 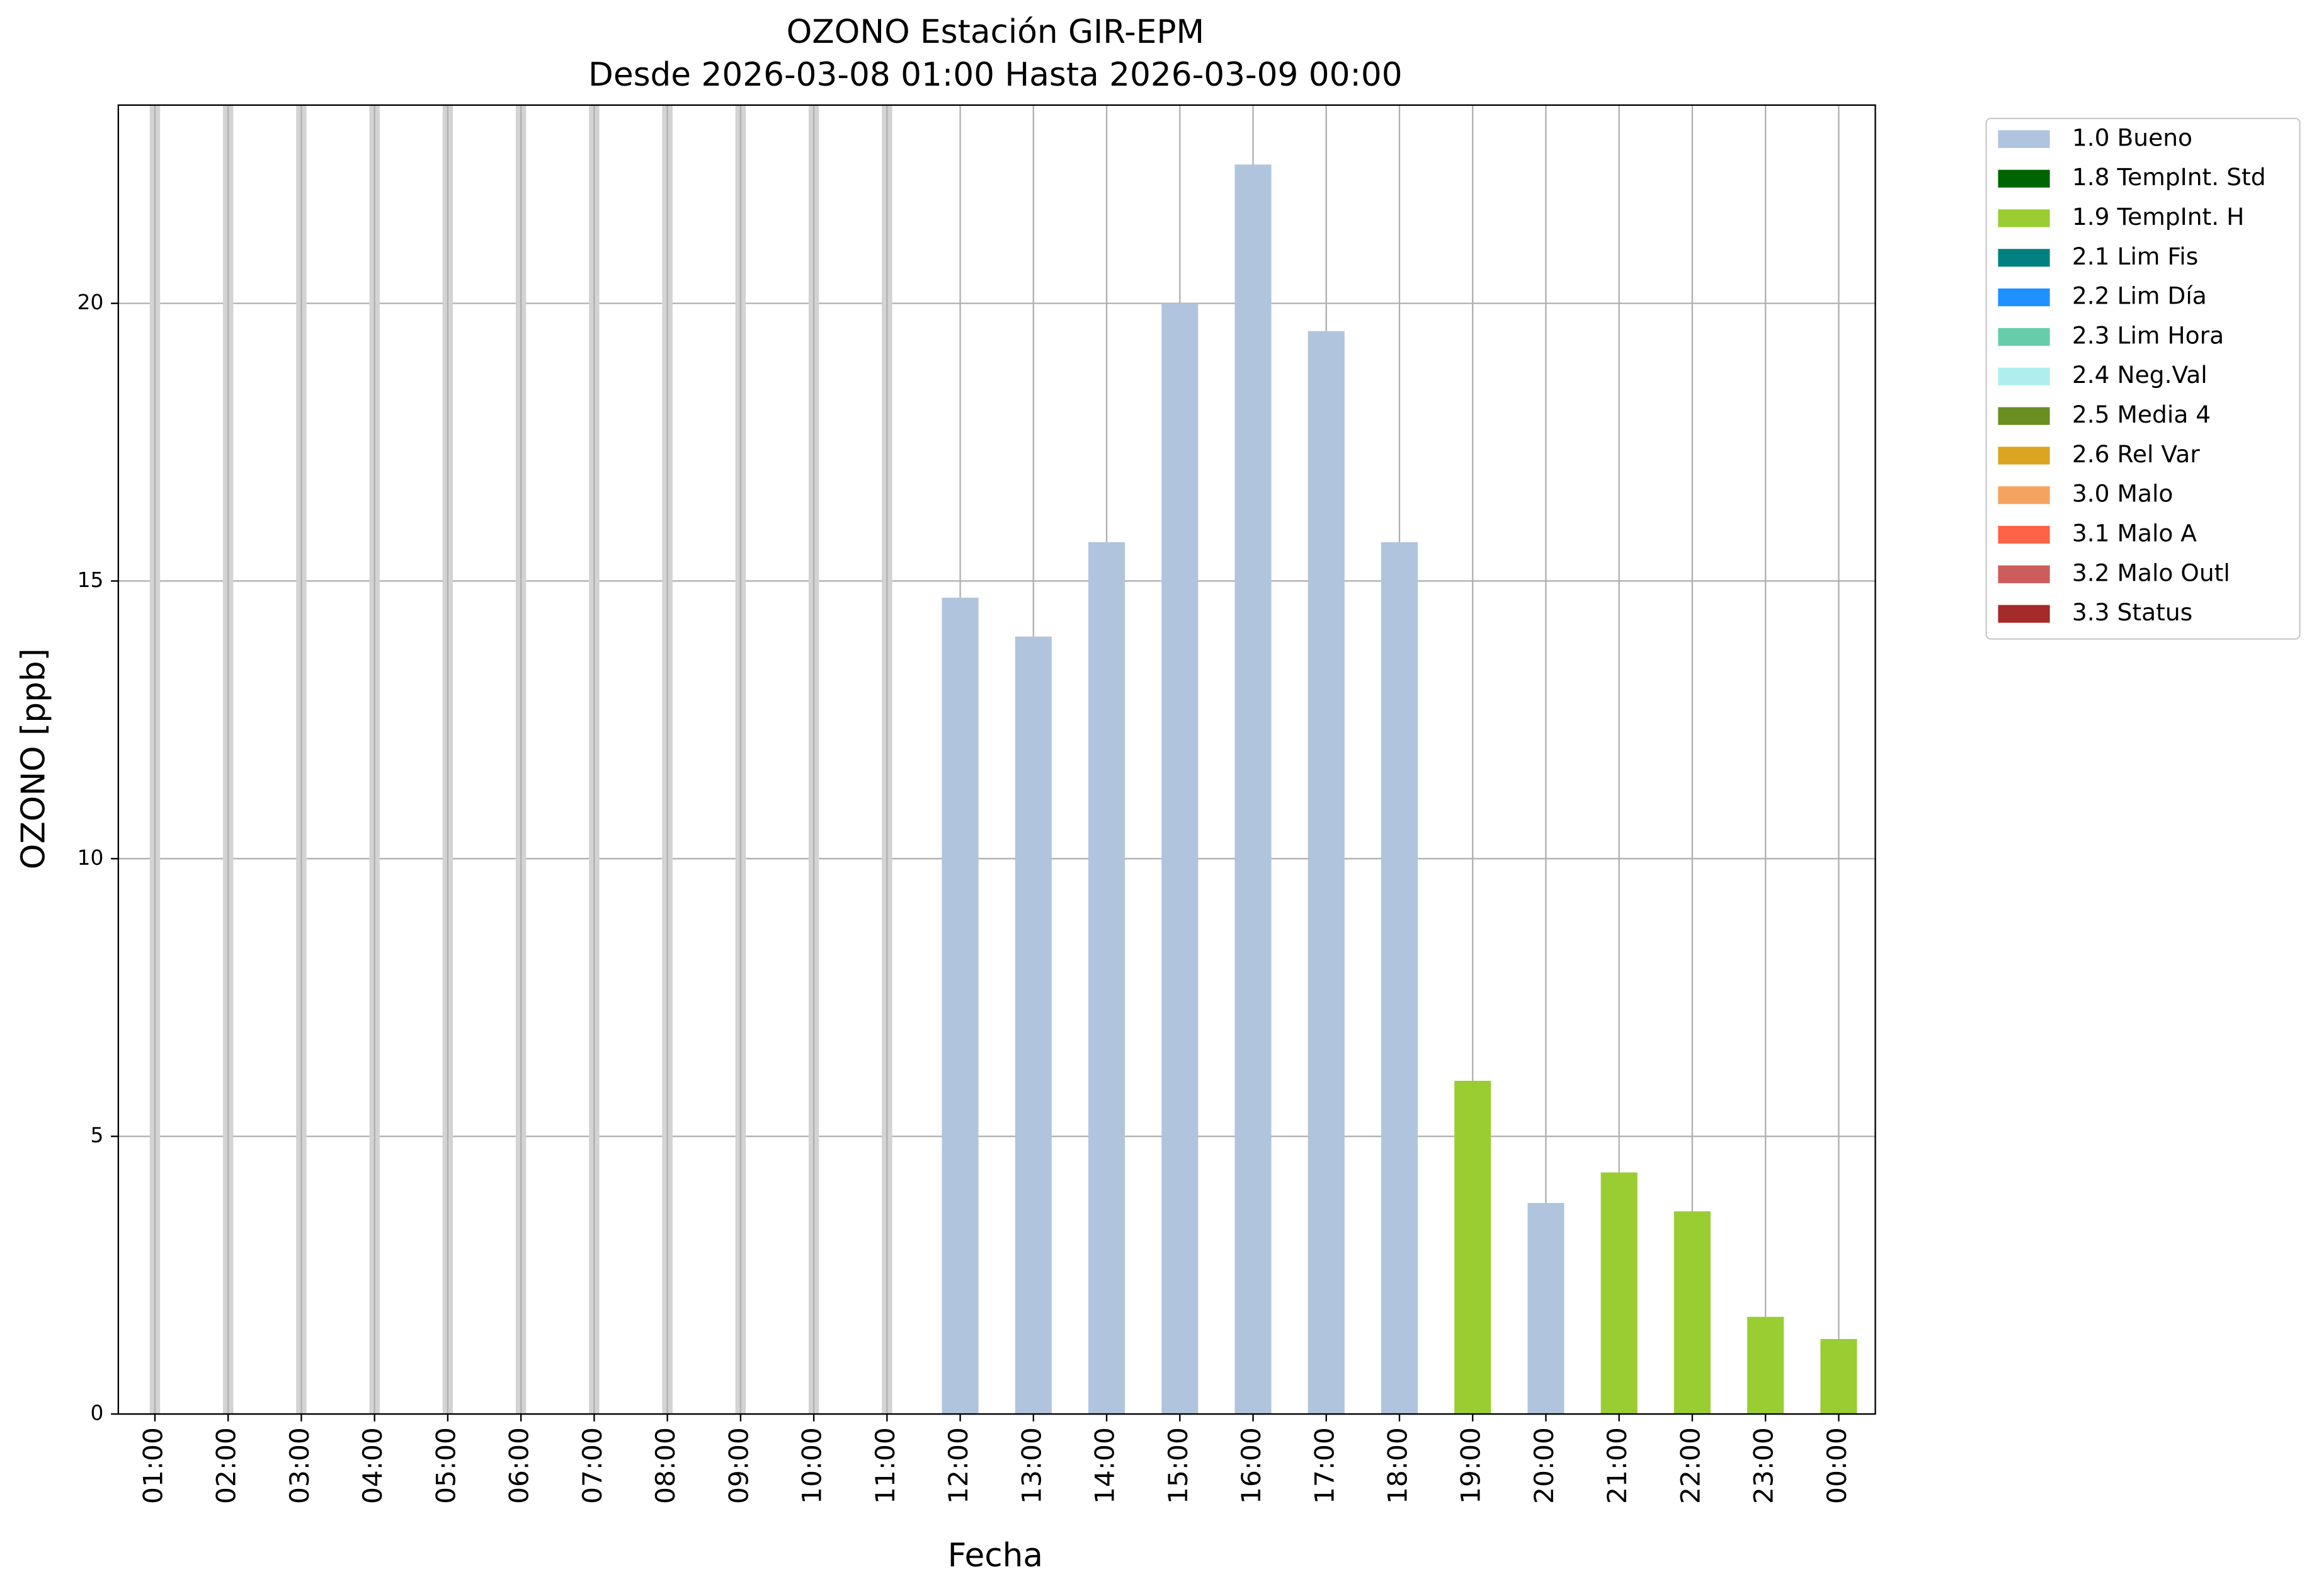 I want to click on x-tick-label: 21:00, so click(x=1617, y=1465).